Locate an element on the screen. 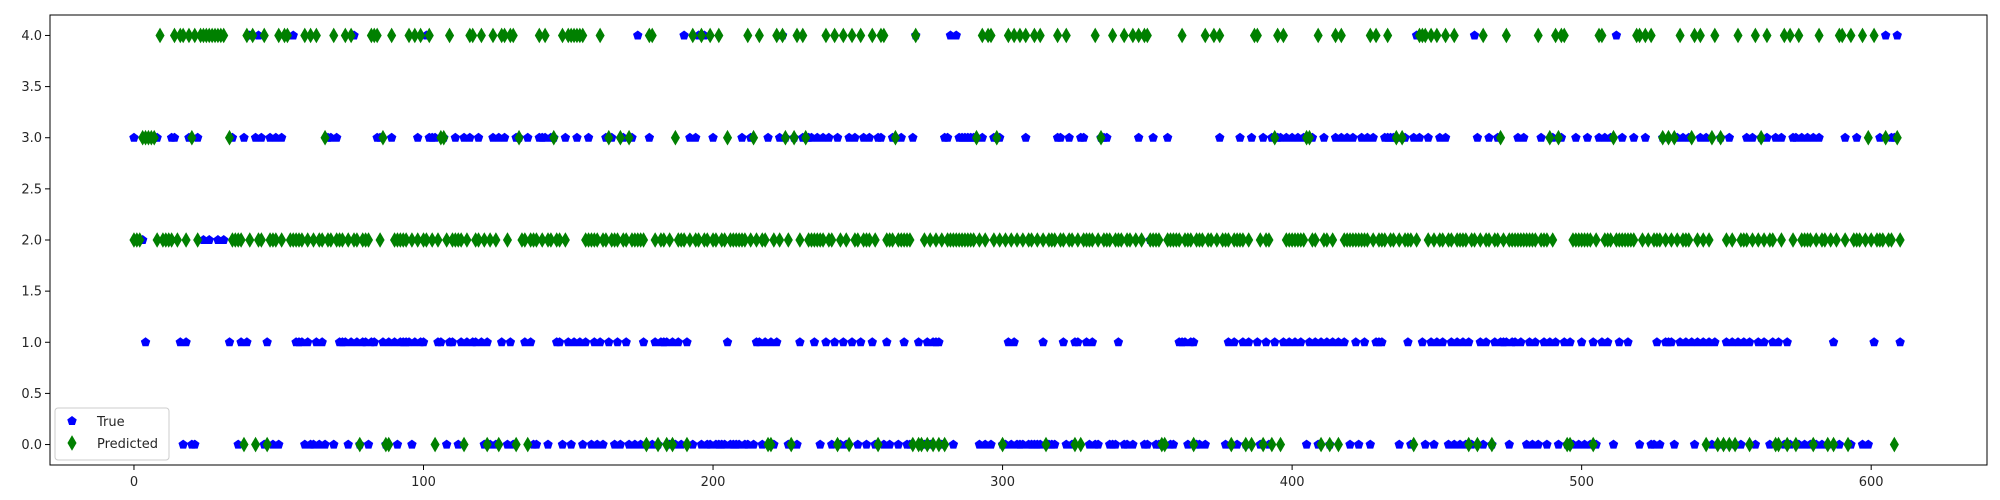 This screenshot has width=2000, height=500. y-tick-label: 1.5 is located at coordinates (31, 292).